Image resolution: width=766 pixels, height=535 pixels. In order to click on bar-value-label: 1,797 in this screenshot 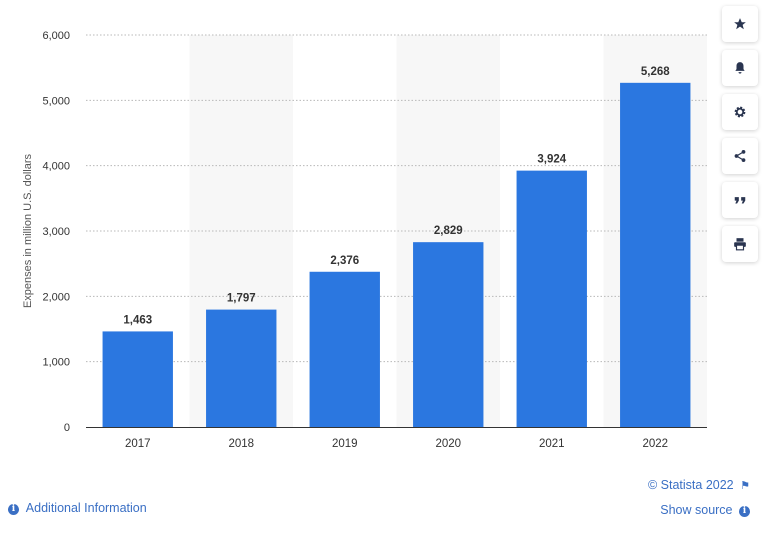, I will do `click(241, 299)`.